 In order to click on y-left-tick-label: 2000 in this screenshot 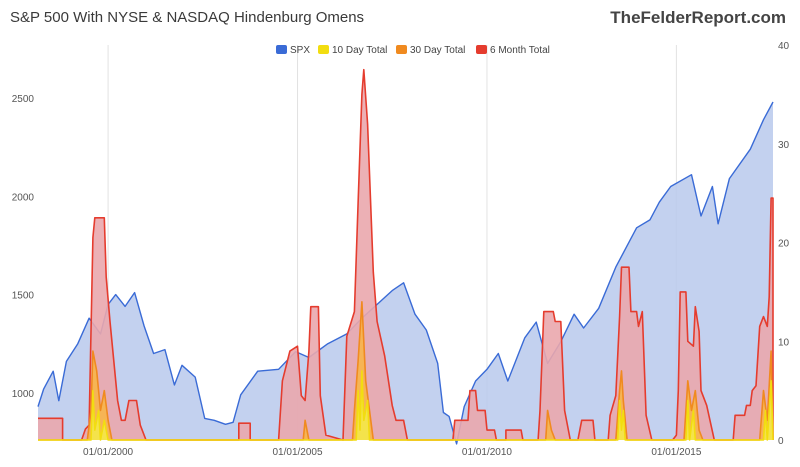, I will do `click(23, 197)`.